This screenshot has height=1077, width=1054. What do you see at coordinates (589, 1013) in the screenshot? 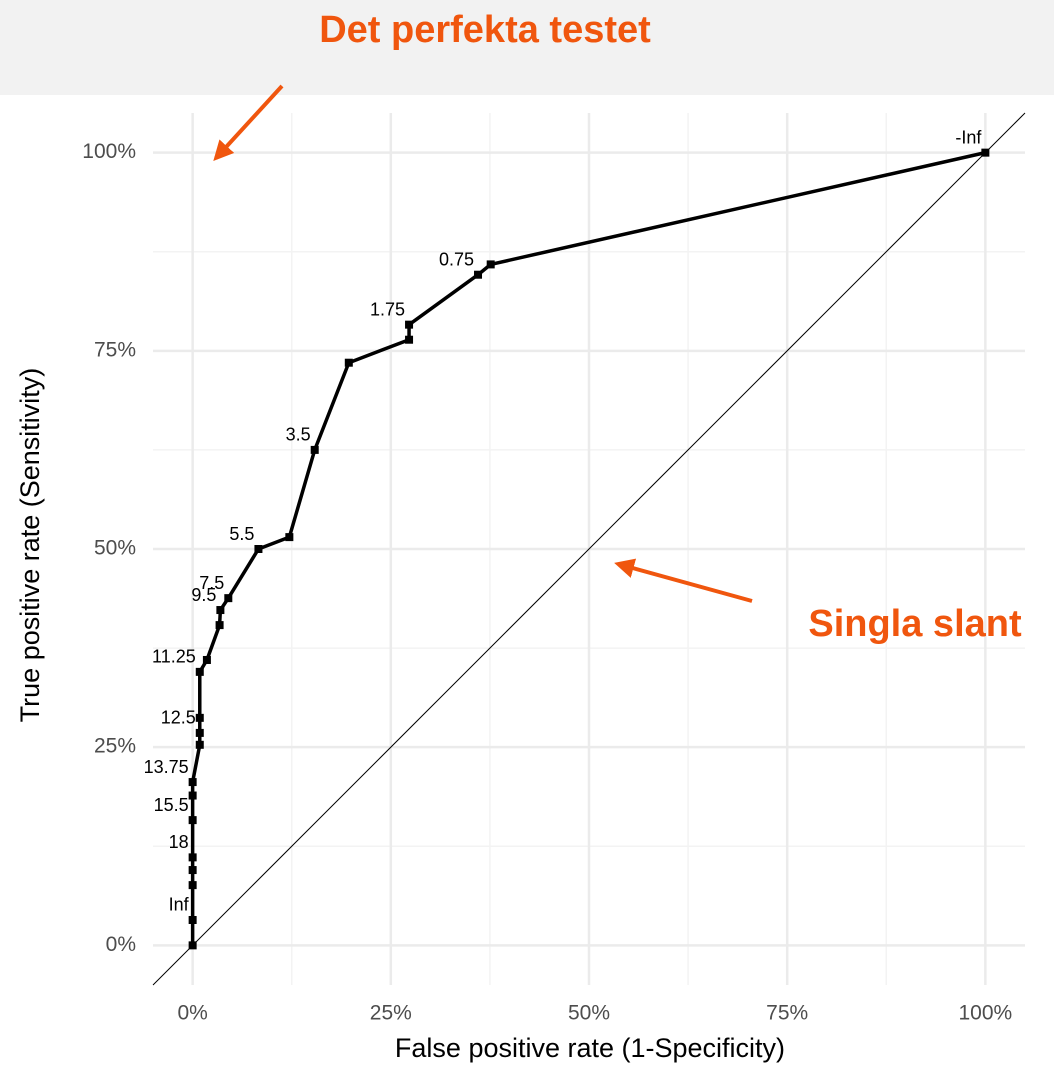
I see `x-tick-label: 50%` at bounding box center [589, 1013].